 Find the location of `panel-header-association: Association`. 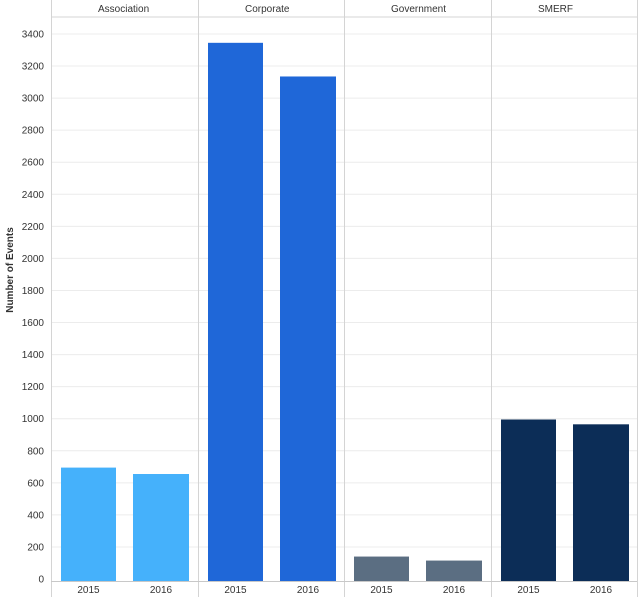

panel-header-association: Association is located at coordinates (123, 9).